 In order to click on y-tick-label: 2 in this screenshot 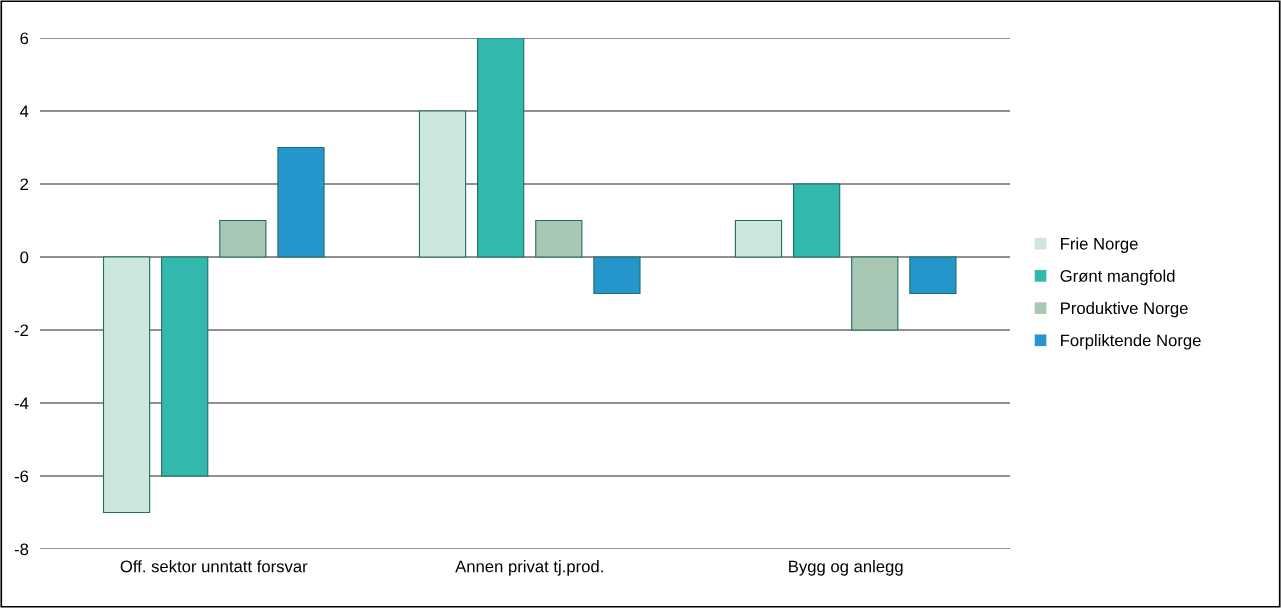, I will do `click(24, 184)`.